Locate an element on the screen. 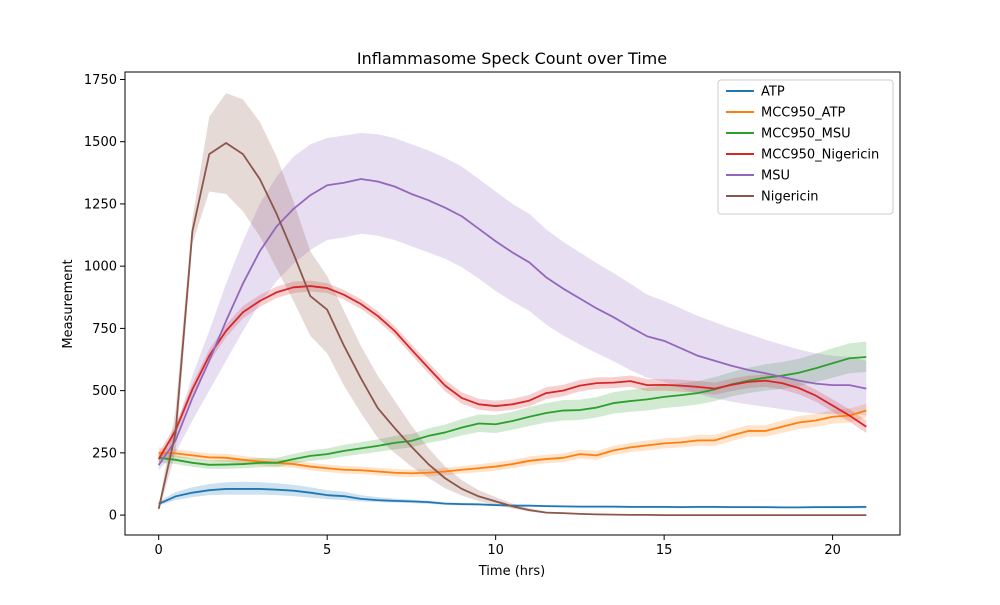  x-tick-label: 10 is located at coordinates (495, 550).